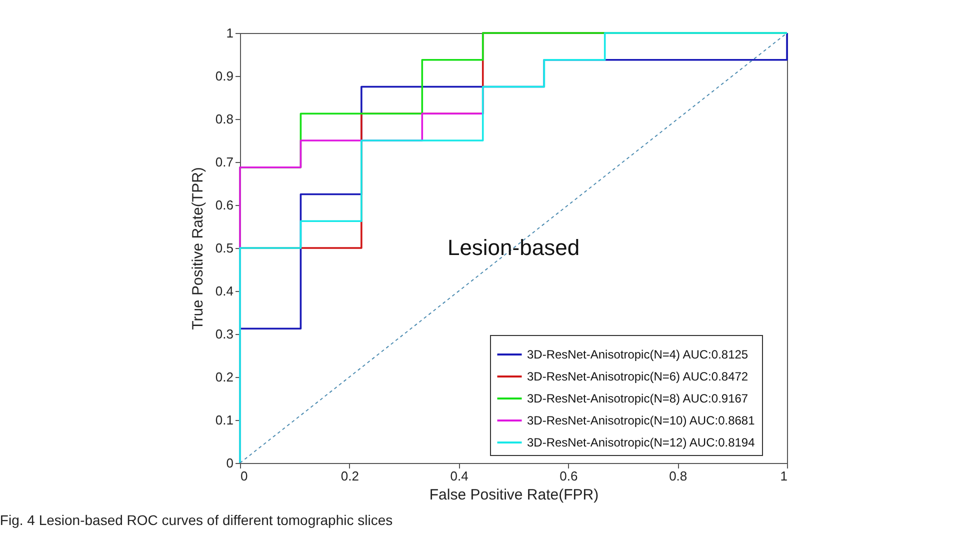 The width and height of the screenshot is (957, 554). I want to click on y-tick-label: 1, so click(230, 33).